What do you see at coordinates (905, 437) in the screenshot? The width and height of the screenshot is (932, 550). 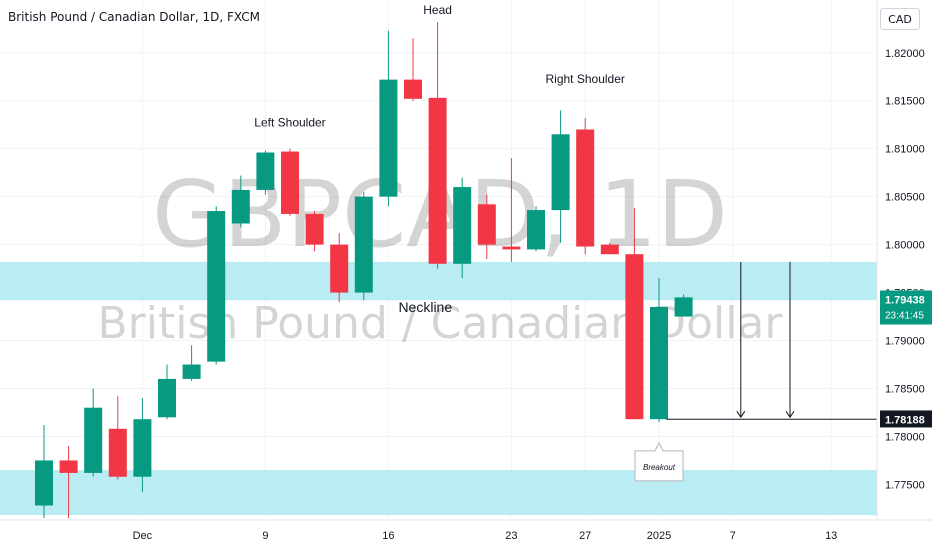 I see `y-tick-label: 1.78000` at bounding box center [905, 437].